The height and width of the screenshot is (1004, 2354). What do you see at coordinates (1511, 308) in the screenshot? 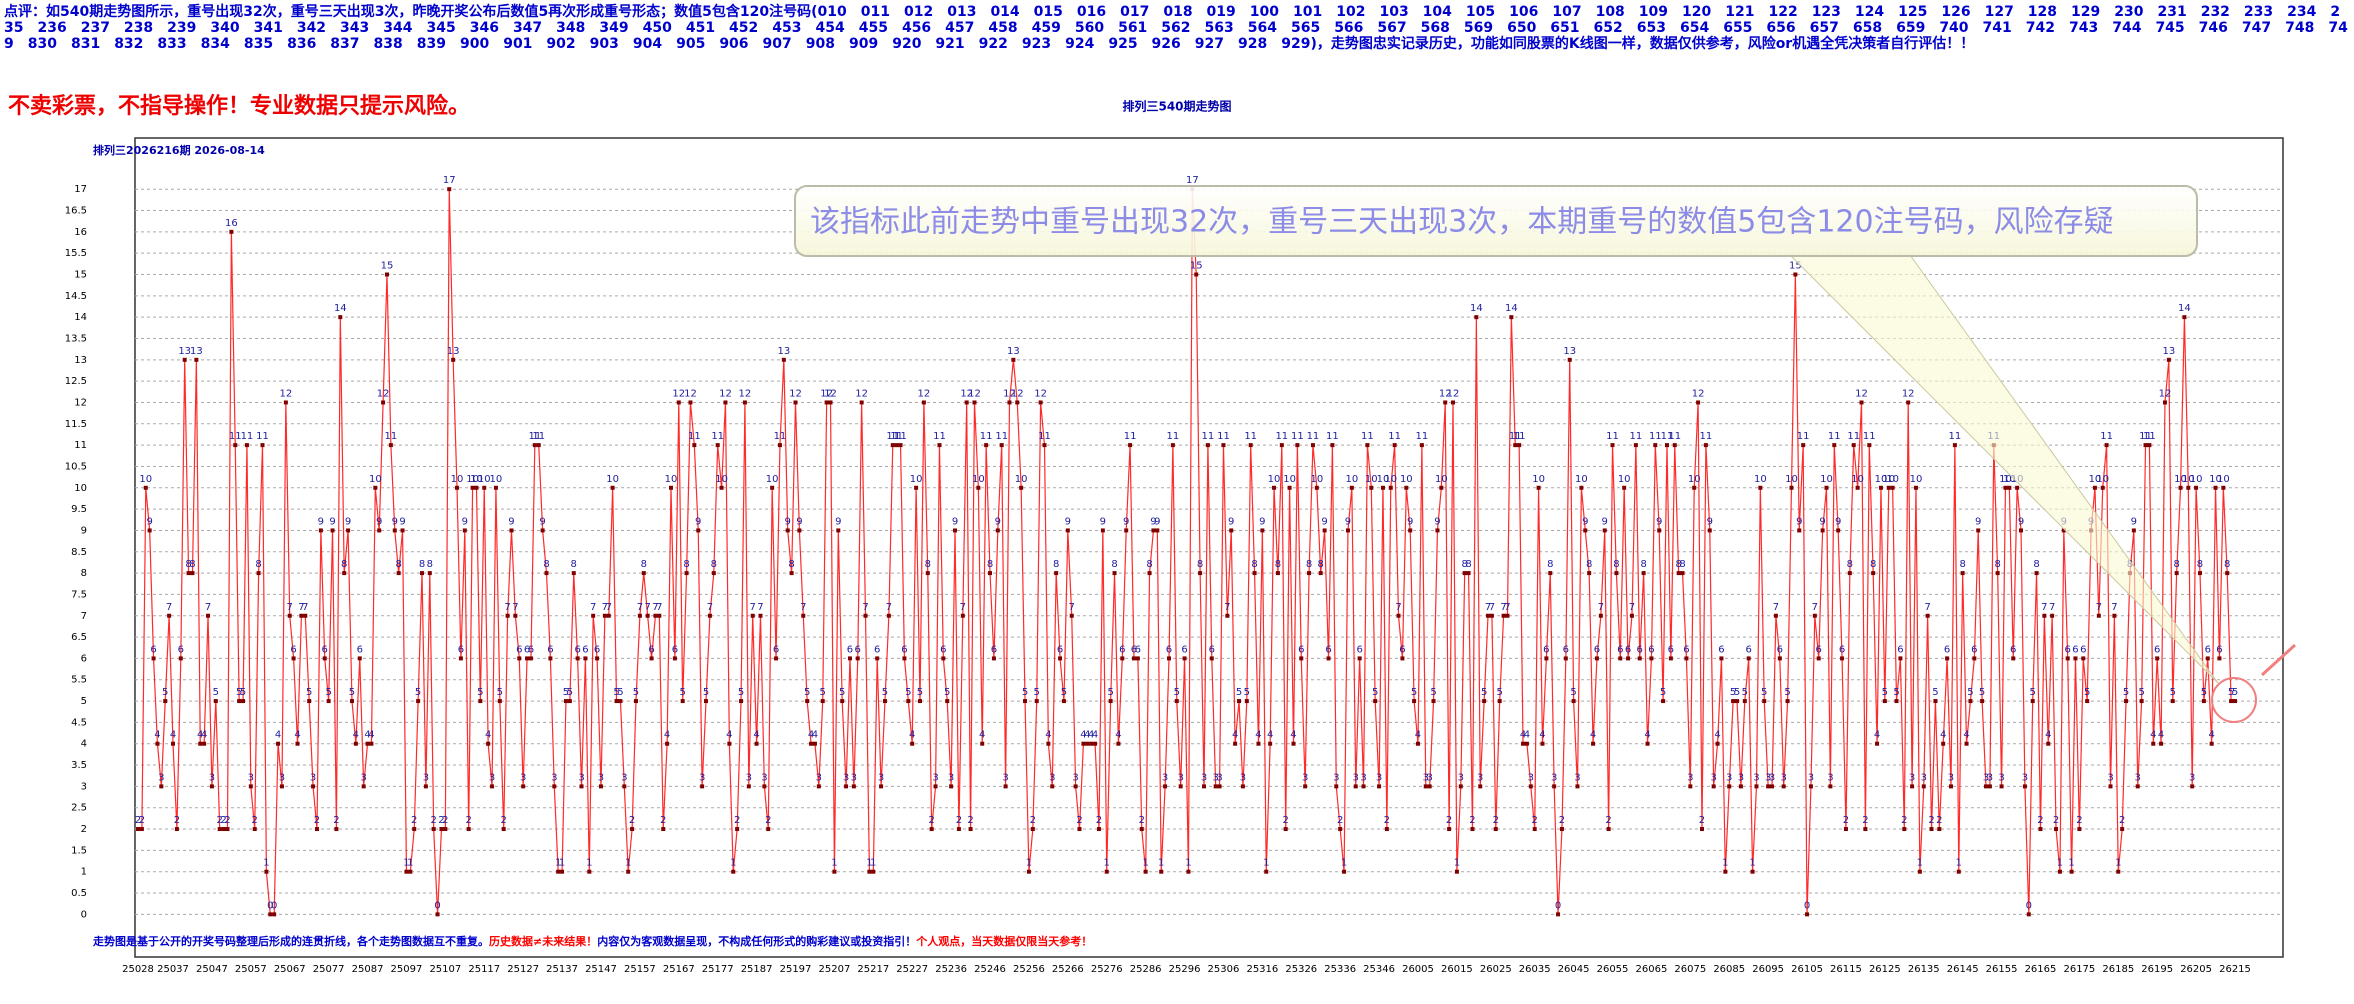
I see `data-label: 14` at bounding box center [1511, 308].